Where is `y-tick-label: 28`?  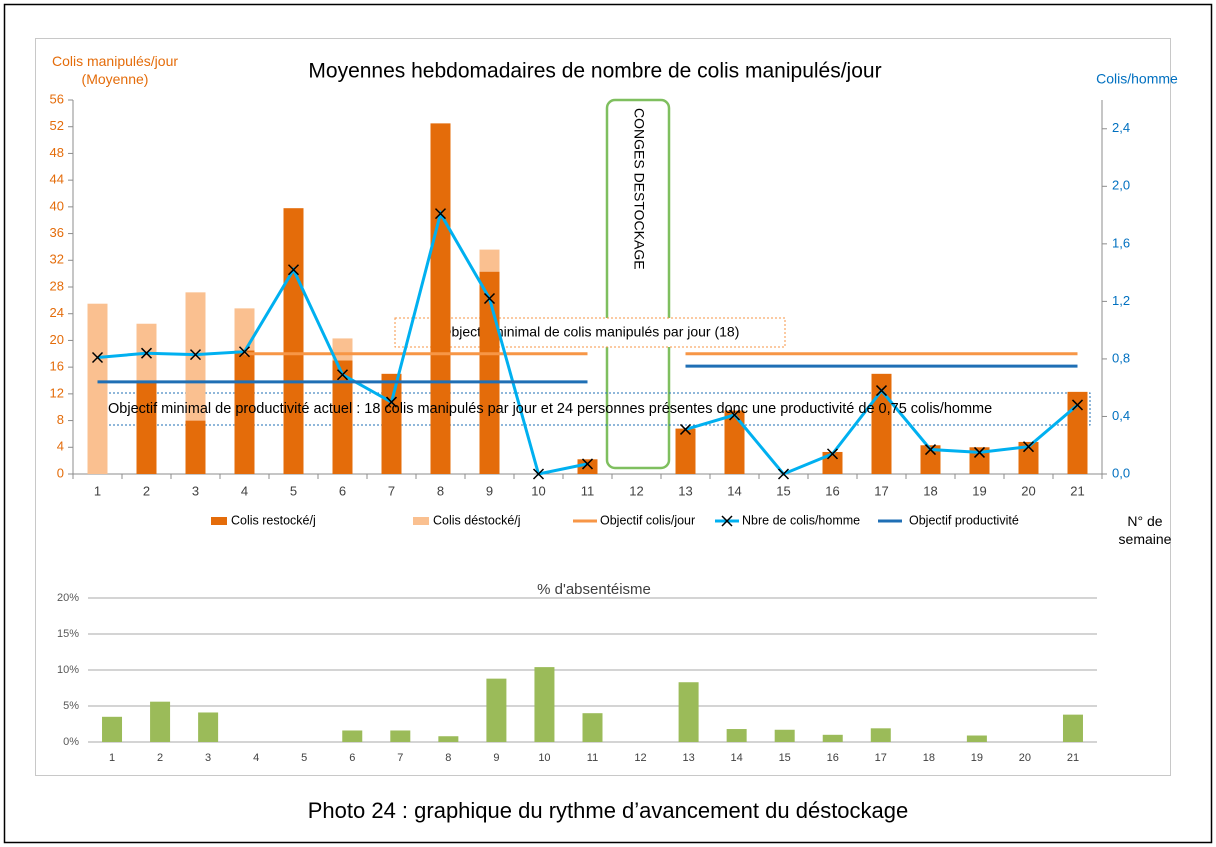
y-tick-label: 28 is located at coordinates (57, 285).